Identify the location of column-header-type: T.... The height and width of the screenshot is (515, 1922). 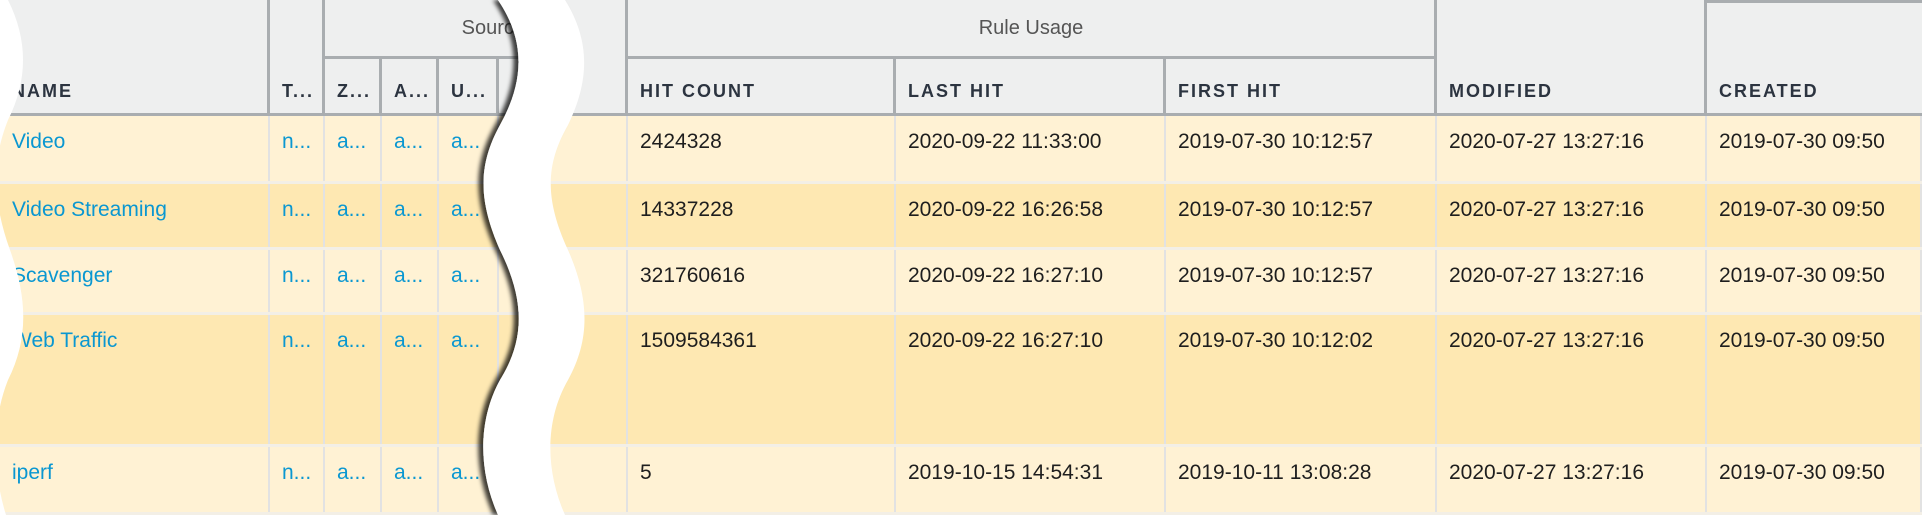
(297, 87).